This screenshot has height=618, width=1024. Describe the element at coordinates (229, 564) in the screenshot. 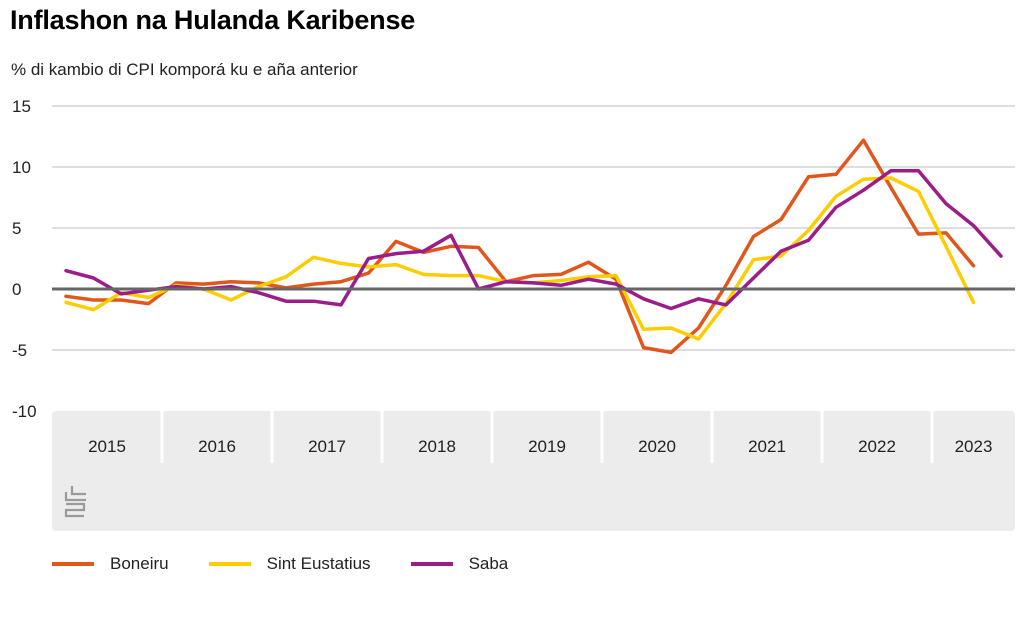

I see `legend-swatch-sint-eustatius` at that location.